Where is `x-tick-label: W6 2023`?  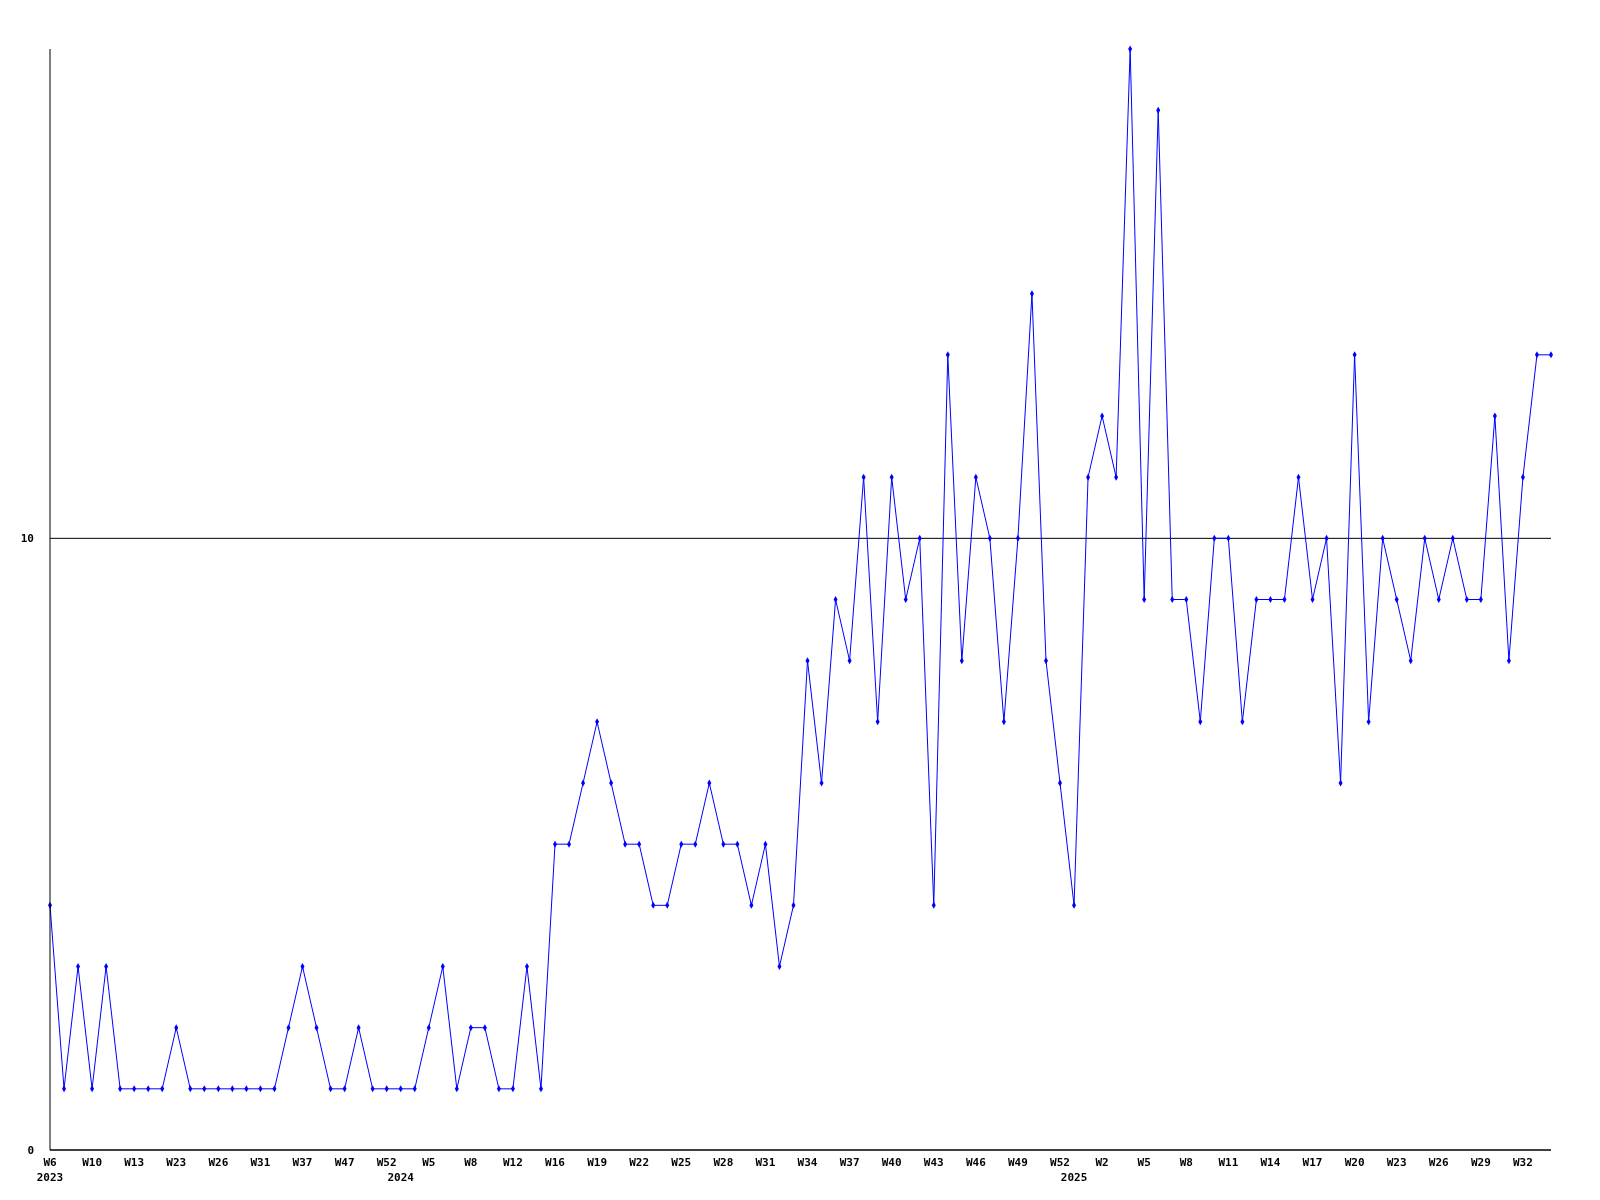
x-tick-label: W6 2023 is located at coordinates (50, 1170).